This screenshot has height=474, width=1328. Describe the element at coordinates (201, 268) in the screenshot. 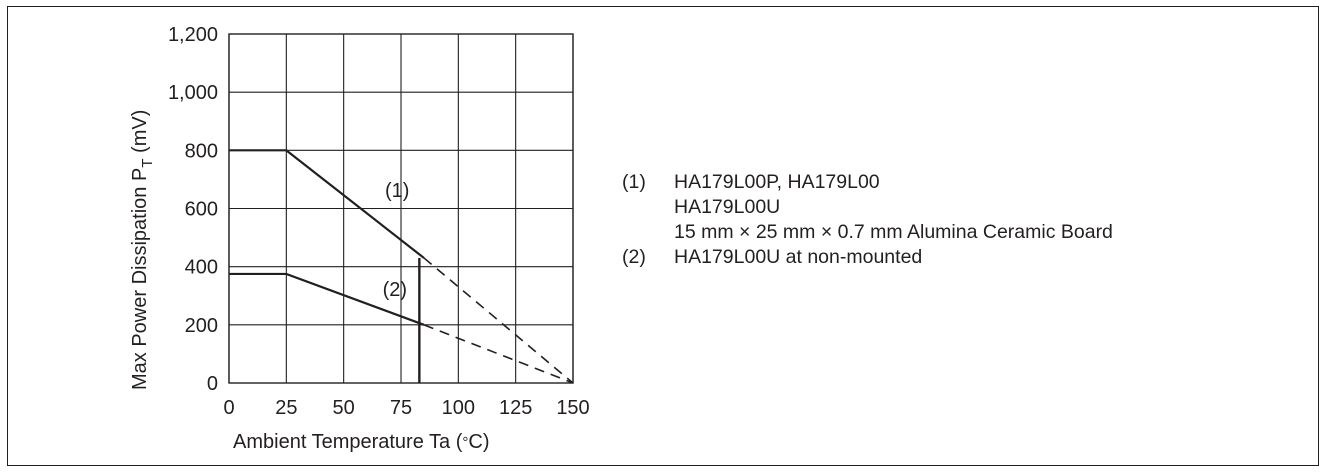

I see `y-tick-label: 400` at that location.